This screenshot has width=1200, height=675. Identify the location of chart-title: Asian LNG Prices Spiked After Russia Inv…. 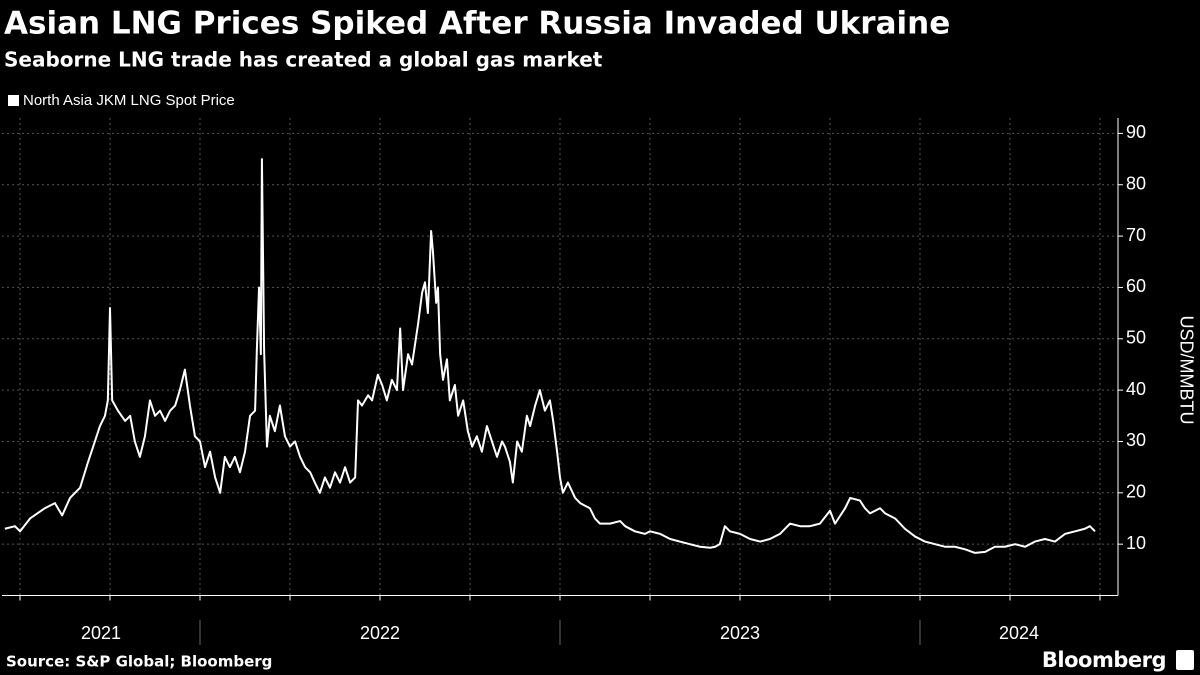
(477, 24).